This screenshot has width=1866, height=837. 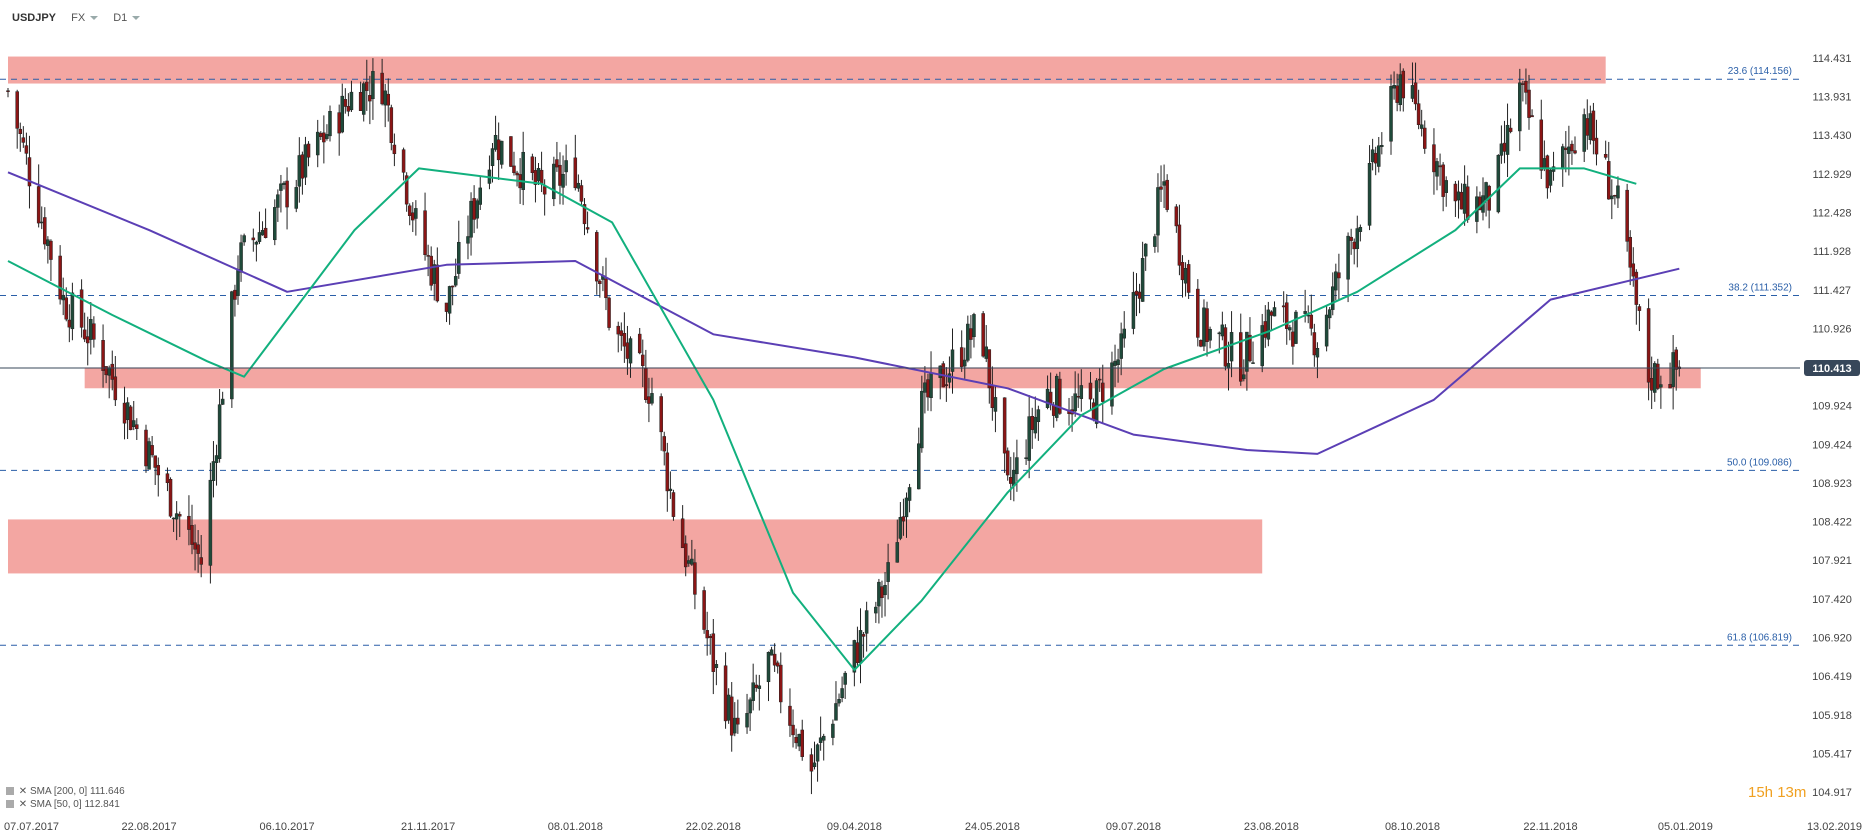 I want to click on chevron-down-icon, so click(x=136, y=18).